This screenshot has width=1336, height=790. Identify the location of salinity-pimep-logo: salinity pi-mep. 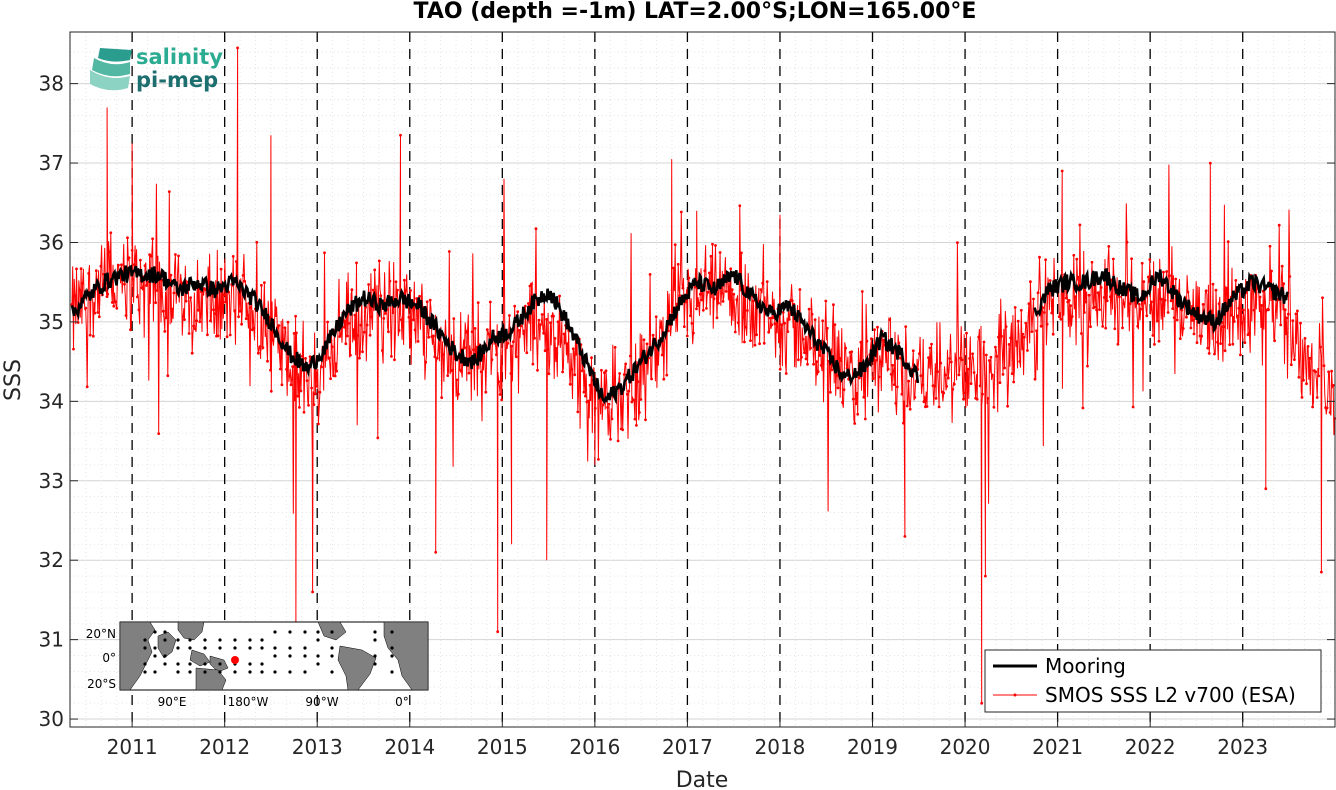
(156, 68).